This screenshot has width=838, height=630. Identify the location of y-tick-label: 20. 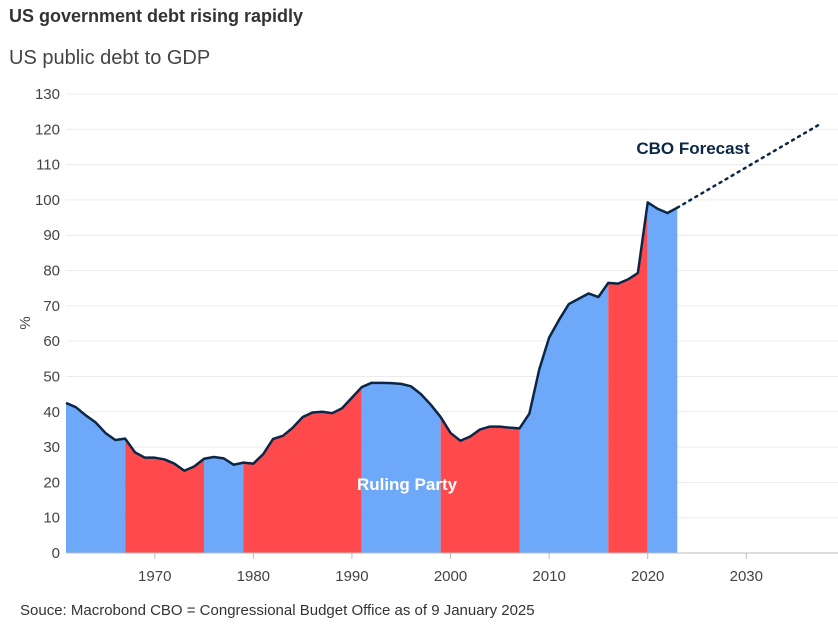
(51, 482).